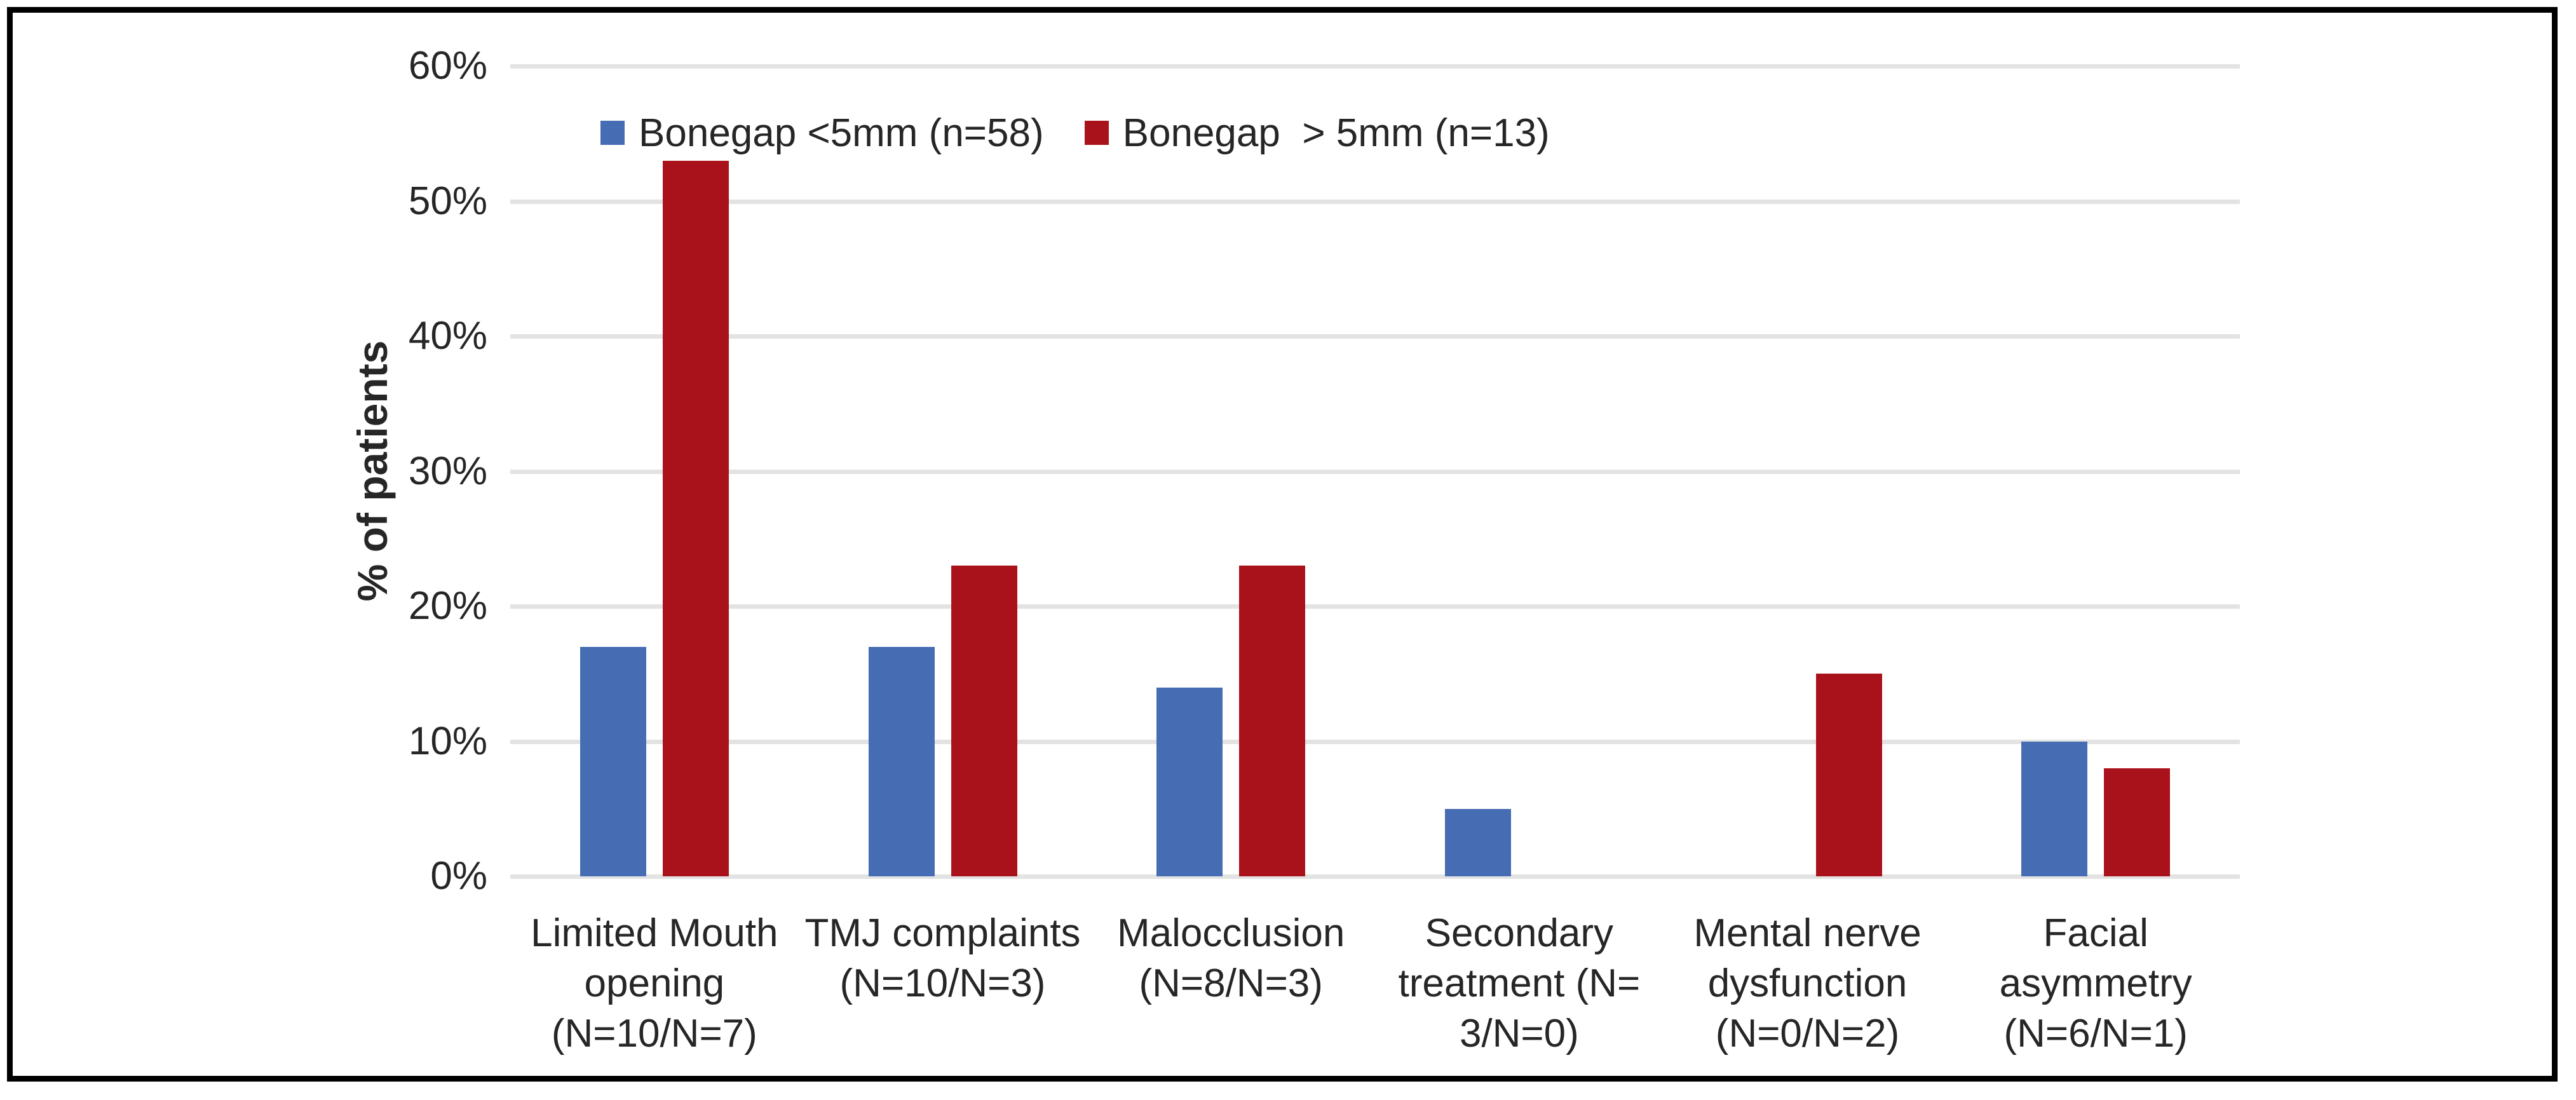 This screenshot has height=1100, width=2576. Describe the element at coordinates (447, 66) in the screenshot. I see `y-tick-label: 60%` at that location.